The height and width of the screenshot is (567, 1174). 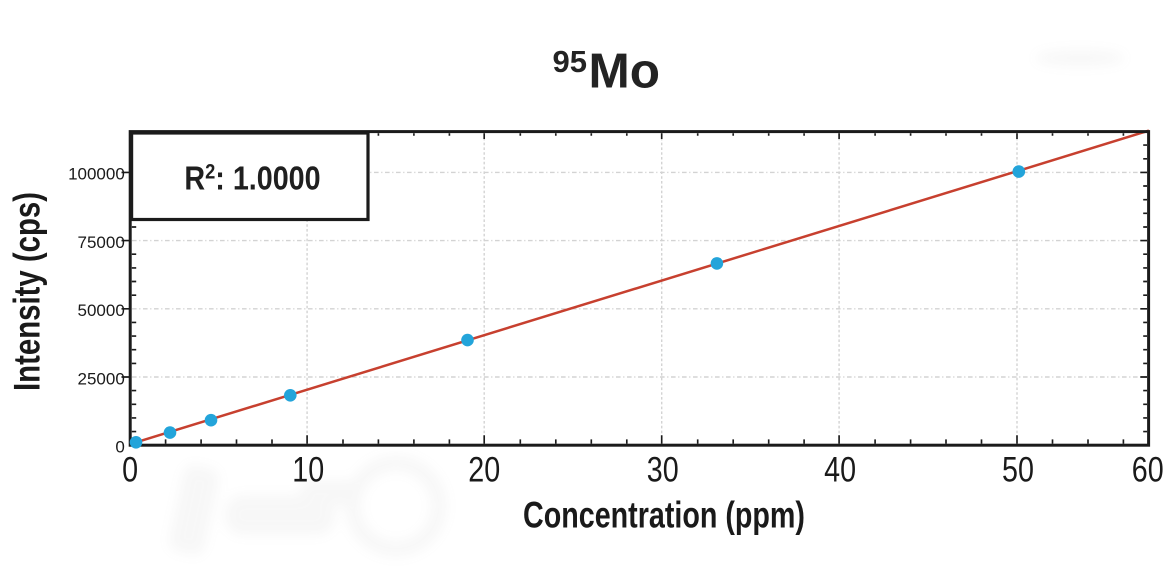 I want to click on svg-text: 50, so click(x=1018, y=469).